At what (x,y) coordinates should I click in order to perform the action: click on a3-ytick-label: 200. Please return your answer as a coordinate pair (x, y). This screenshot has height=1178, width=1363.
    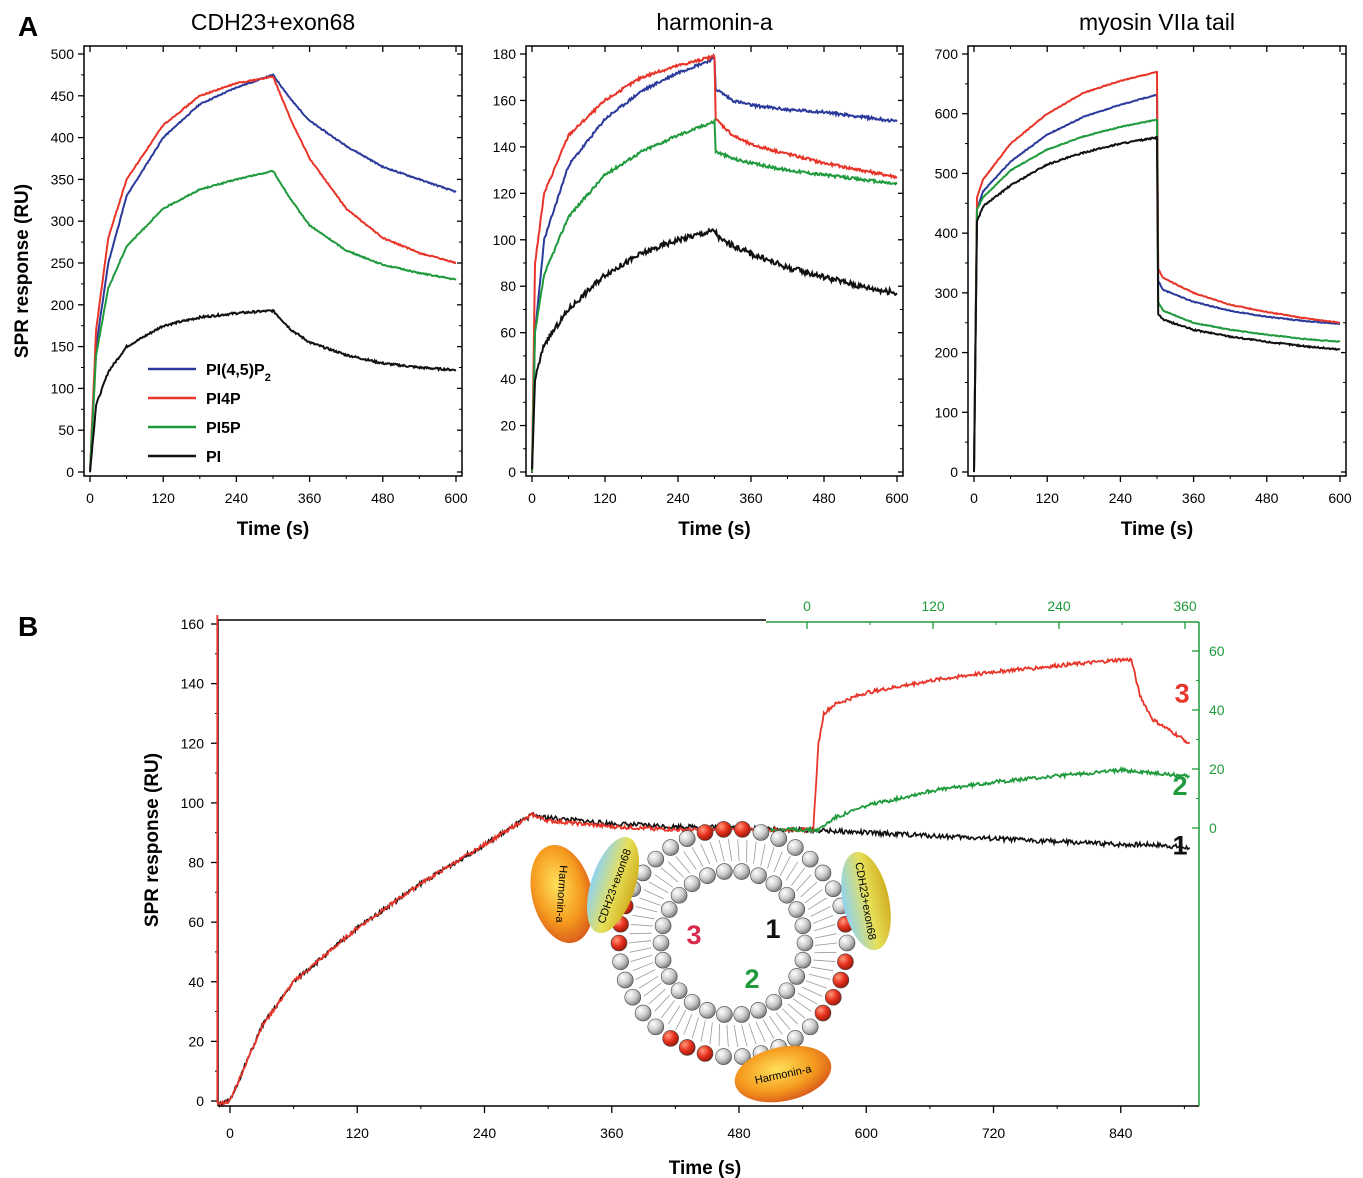
    Looking at the image, I should click on (947, 353).